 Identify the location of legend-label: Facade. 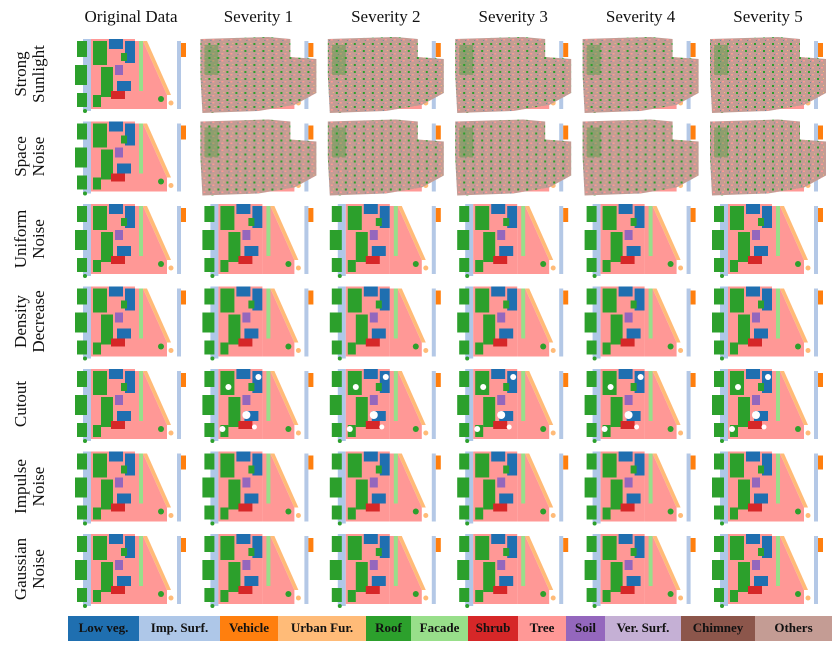
(440, 627).